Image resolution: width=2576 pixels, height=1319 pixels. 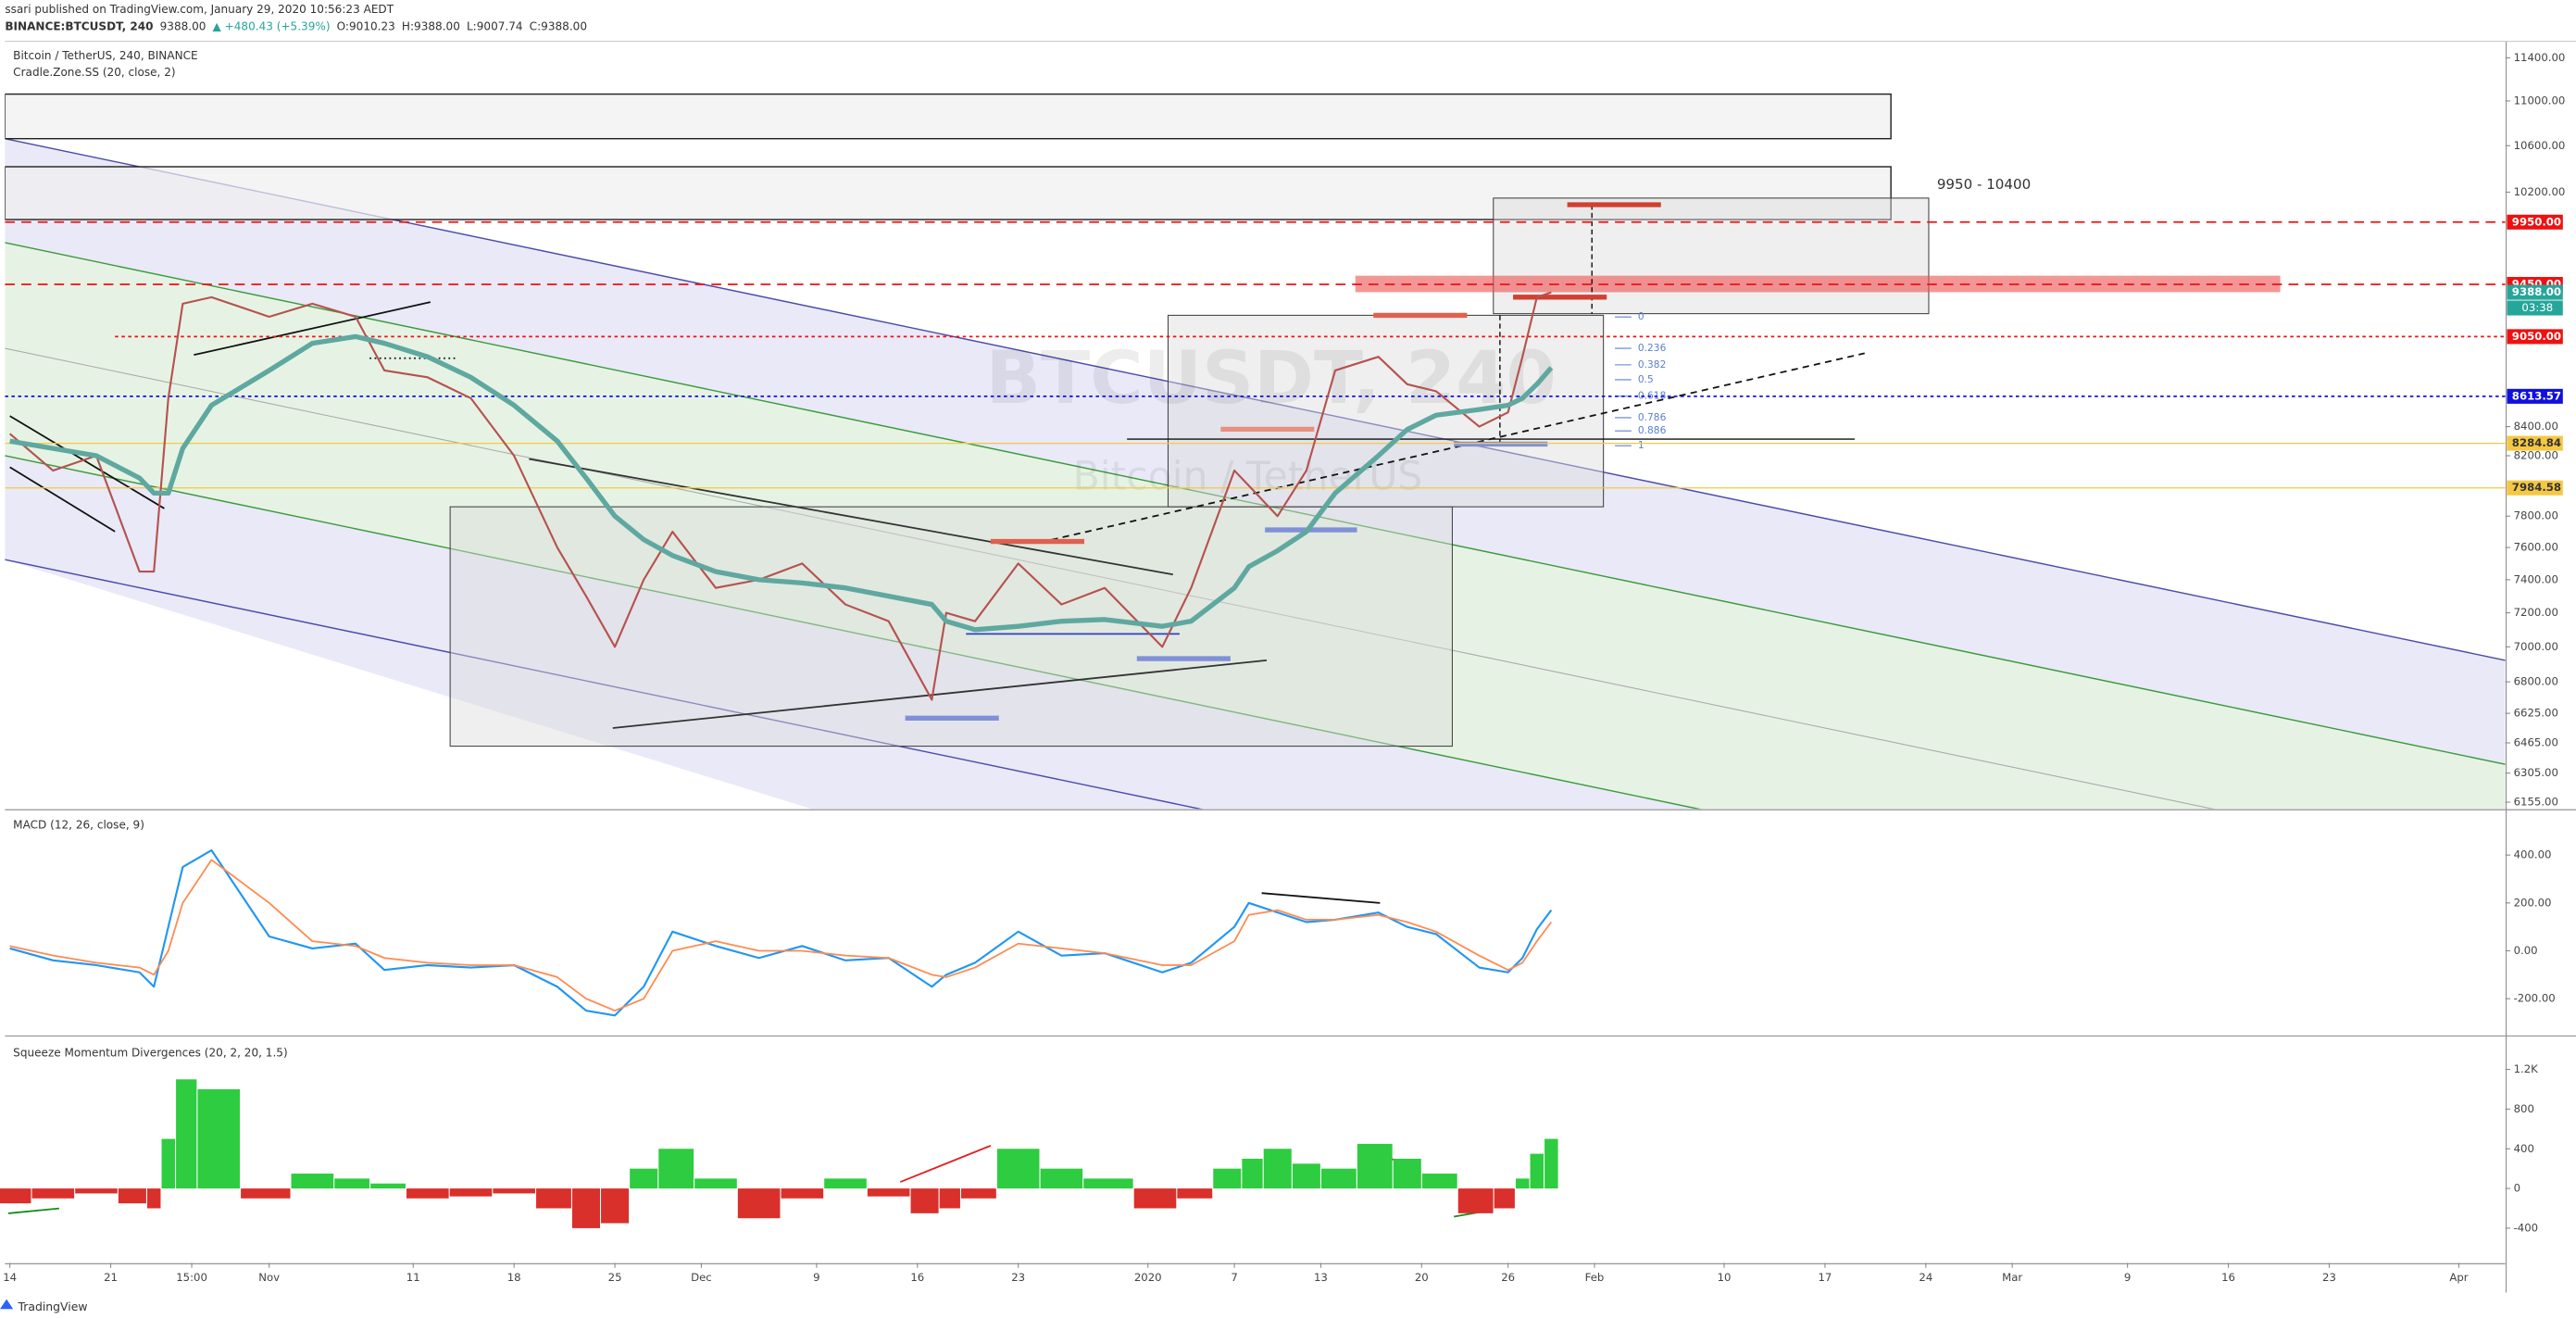 What do you see at coordinates (413, 1277) in the screenshot?
I see `x-tick-label: 11` at bounding box center [413, 1277].